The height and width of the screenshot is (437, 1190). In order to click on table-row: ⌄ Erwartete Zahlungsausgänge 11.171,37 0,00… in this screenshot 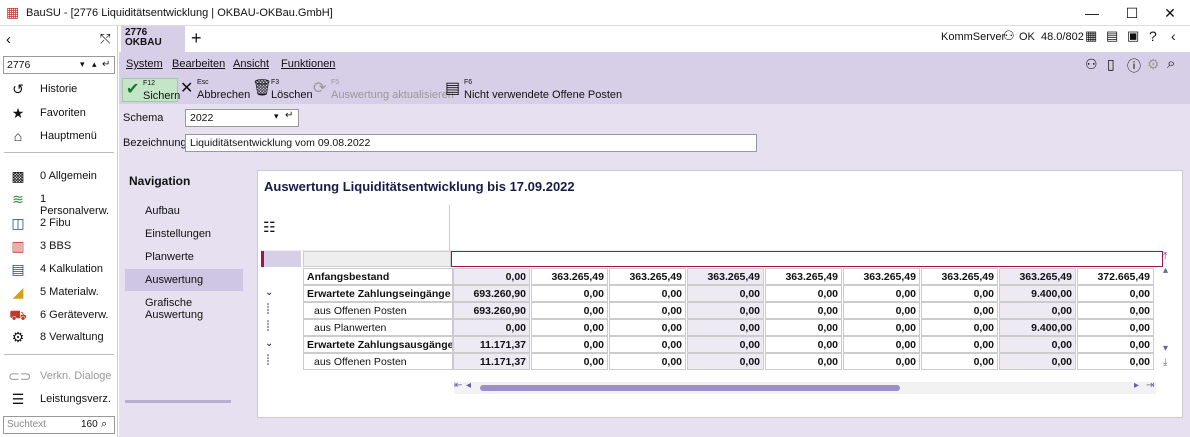, I will do `click(712, 344)`.